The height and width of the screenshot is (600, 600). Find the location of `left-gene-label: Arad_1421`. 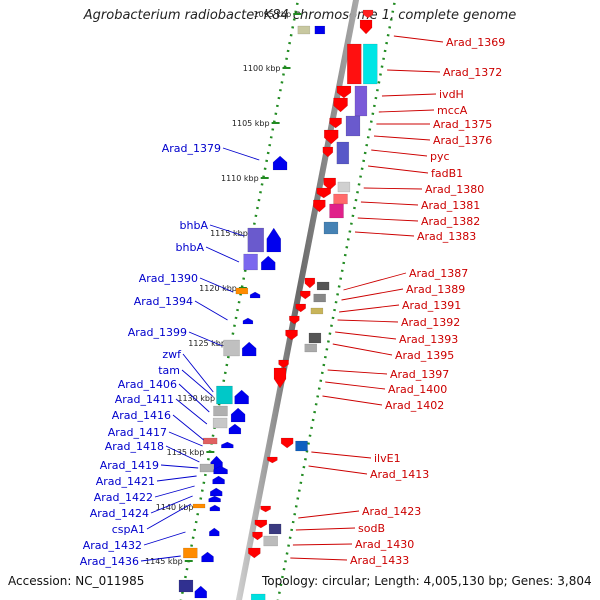

left-gene-label: Arad_1421 is located at coordinates (125, 481).